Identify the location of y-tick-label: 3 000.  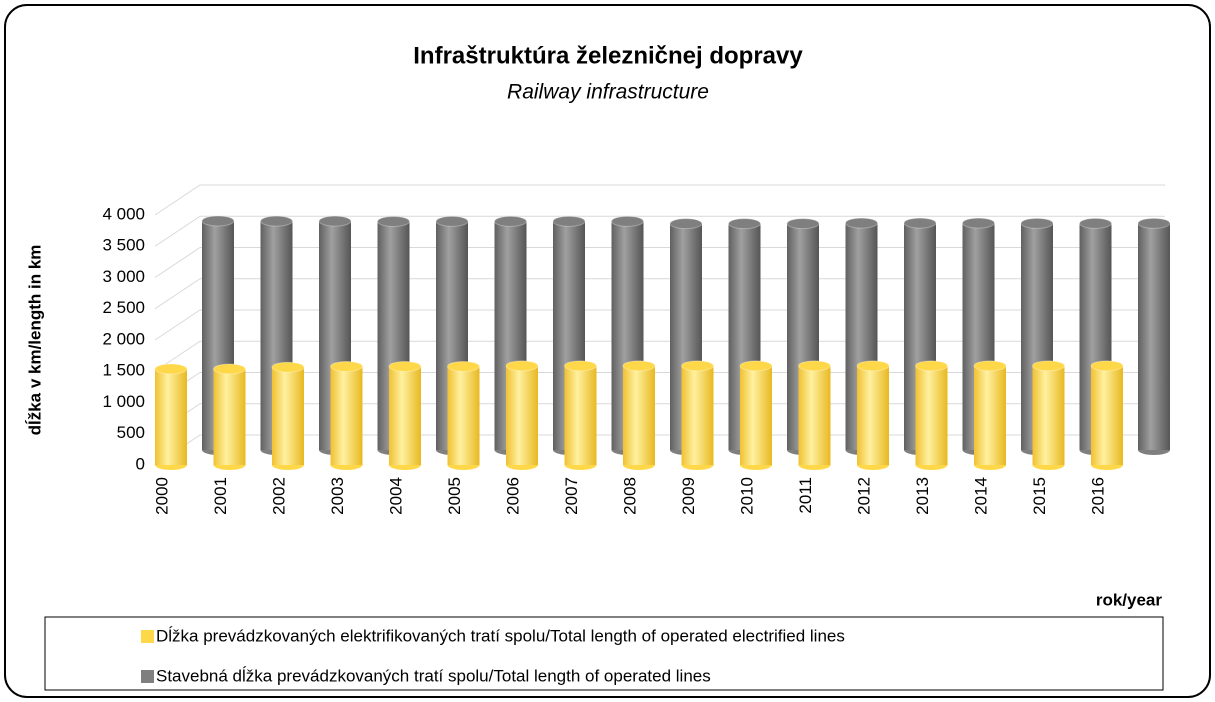
(123, 276).